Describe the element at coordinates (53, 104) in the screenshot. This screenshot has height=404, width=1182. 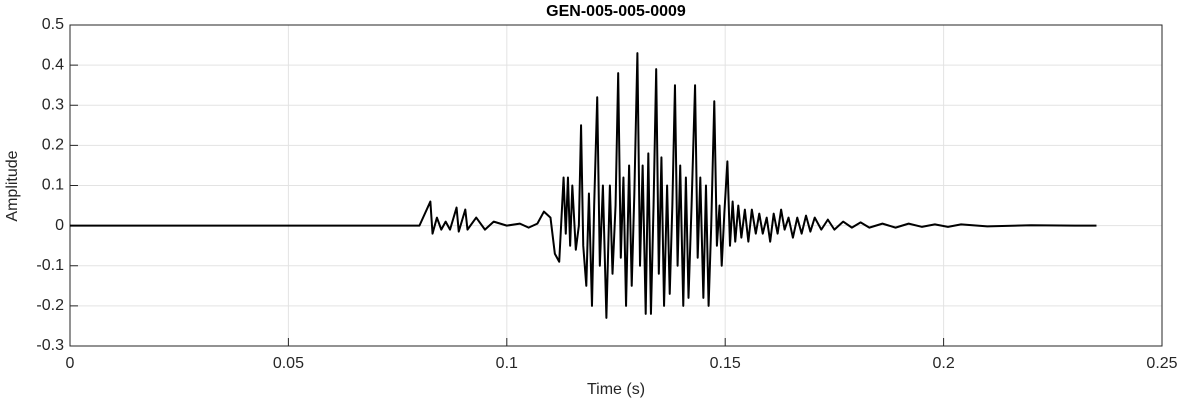
I see `y-tick-label: 0.3` at that location.